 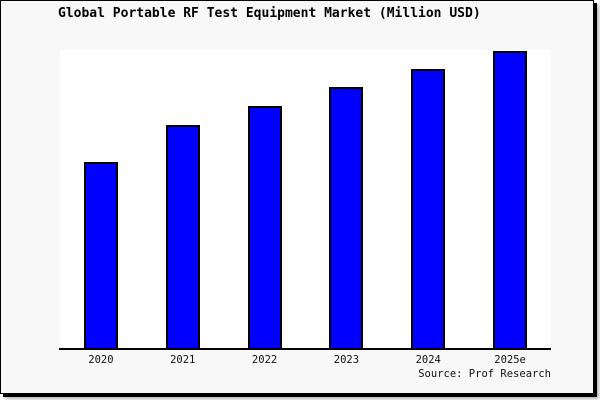 I want to click on bar-2021, so click(x=182, y=237).